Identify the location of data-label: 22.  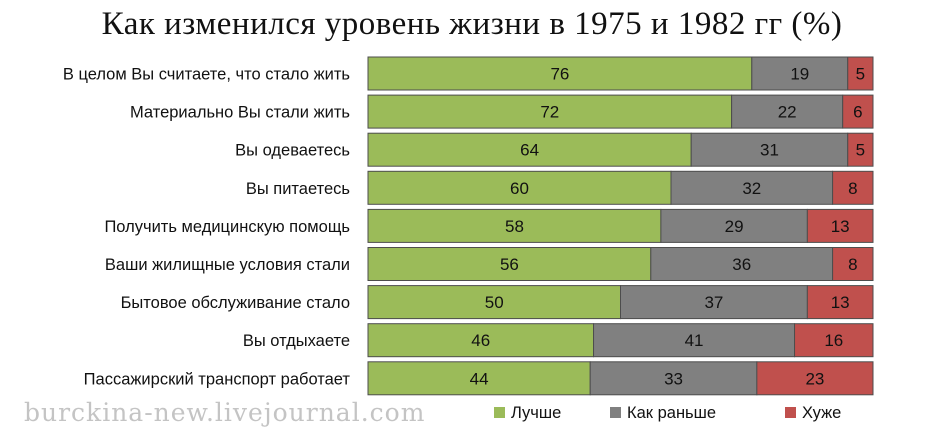
(787, 112).